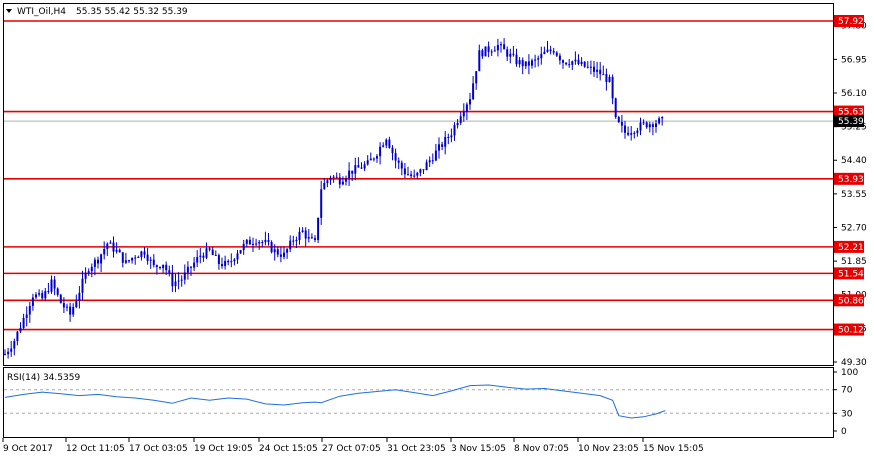 Image resolution: width=874 pixels, height=459 pixels. I want to click on time-tick-label: 17 Oct 03:05, so click(158, 449).